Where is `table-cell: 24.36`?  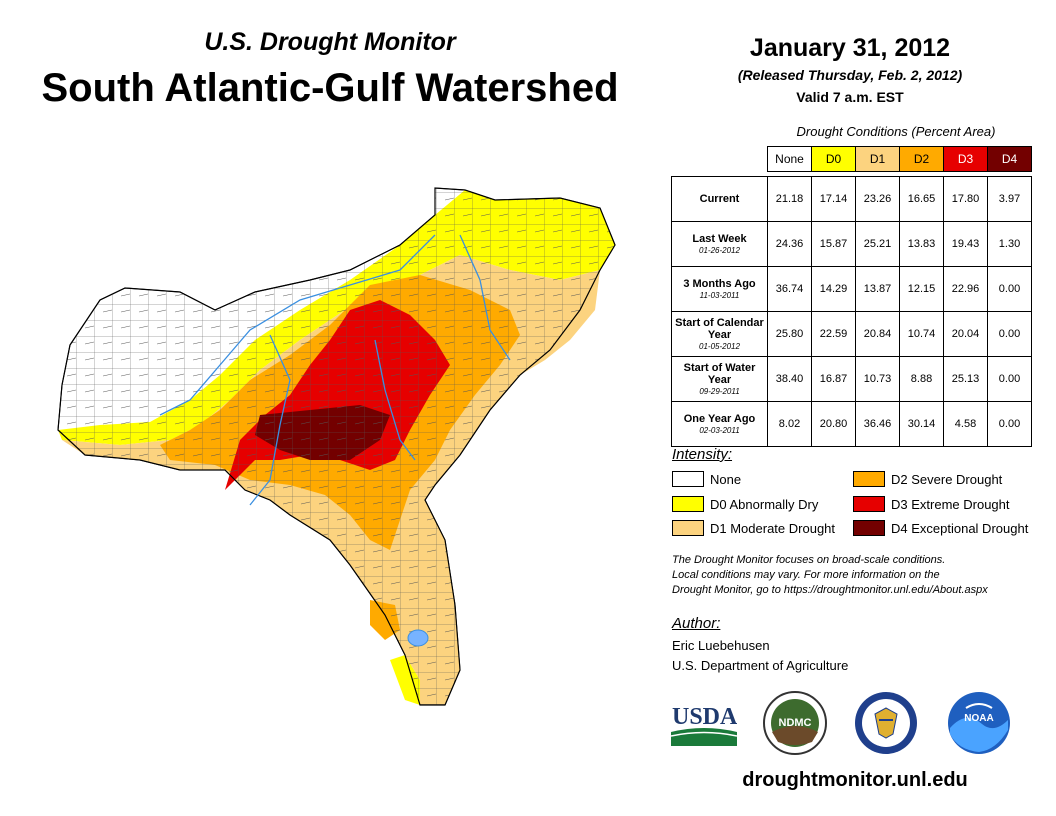 table-cell: 24.36 is located at coordinates (789, 244).